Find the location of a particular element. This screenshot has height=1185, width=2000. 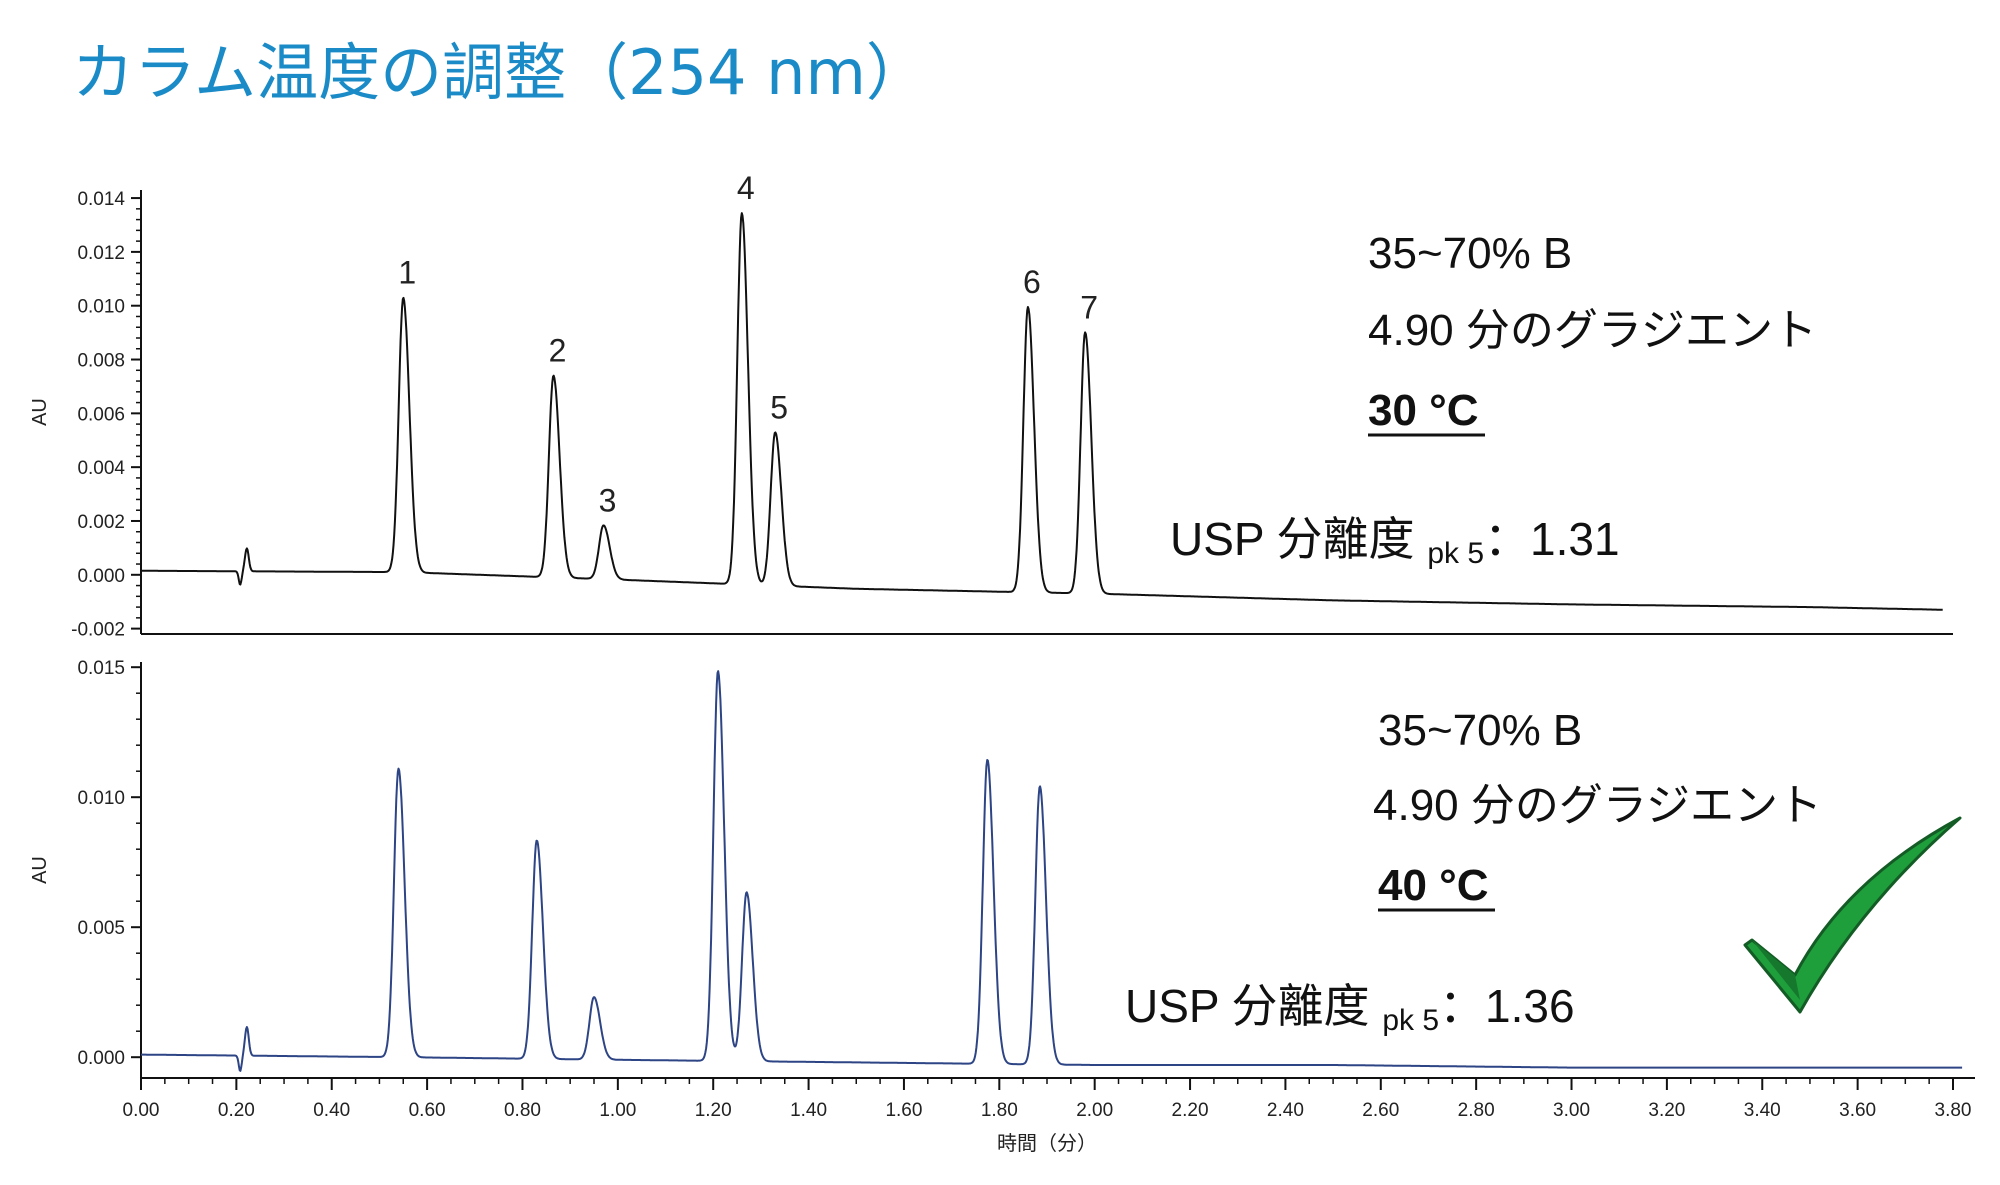

temperature-label: 40 °C is located at coordinates (1433, 885).